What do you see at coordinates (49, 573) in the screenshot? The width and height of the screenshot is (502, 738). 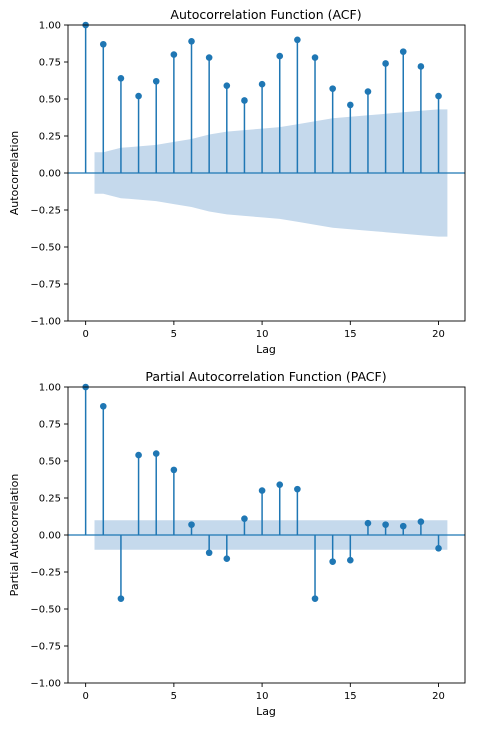 I see `pacf-y-tick: −0.25` at bounding box center [49, 573].